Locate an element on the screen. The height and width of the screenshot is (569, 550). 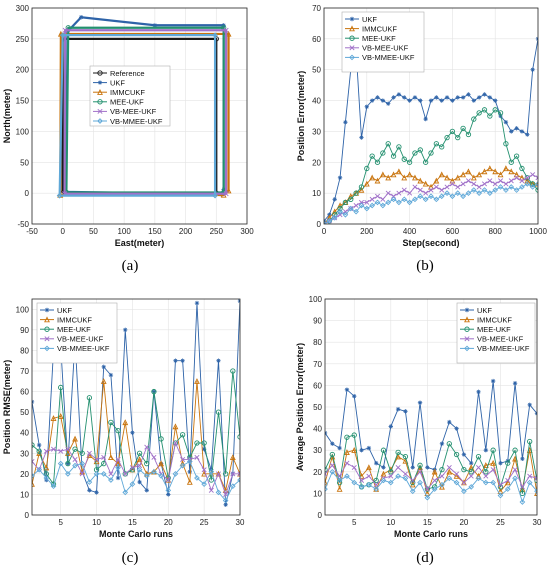
x-tick-label: 1000 is located at coordinates (538, 231).